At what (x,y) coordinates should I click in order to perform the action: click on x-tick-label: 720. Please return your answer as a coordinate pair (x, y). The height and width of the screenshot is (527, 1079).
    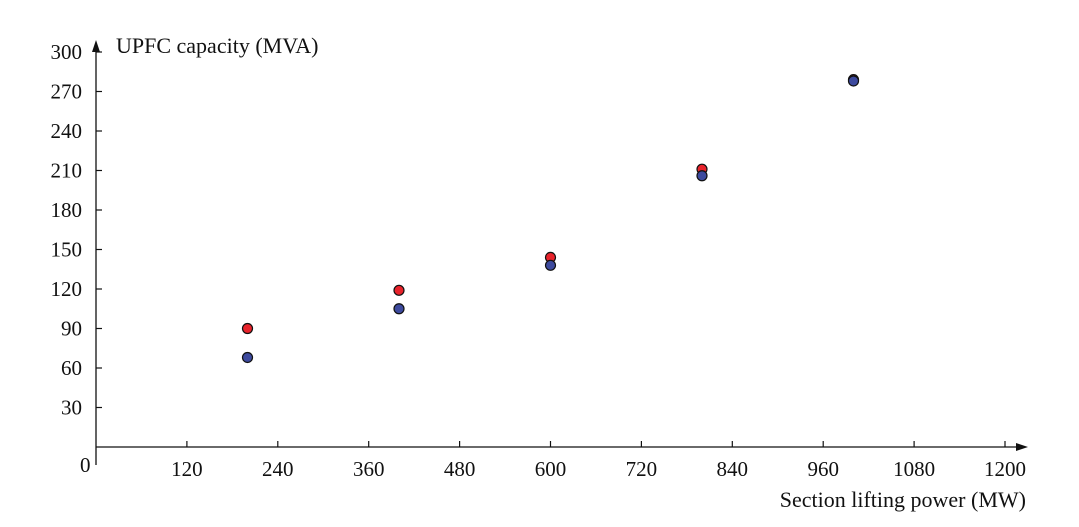
    Looking at the image, I should click on (642, 469).